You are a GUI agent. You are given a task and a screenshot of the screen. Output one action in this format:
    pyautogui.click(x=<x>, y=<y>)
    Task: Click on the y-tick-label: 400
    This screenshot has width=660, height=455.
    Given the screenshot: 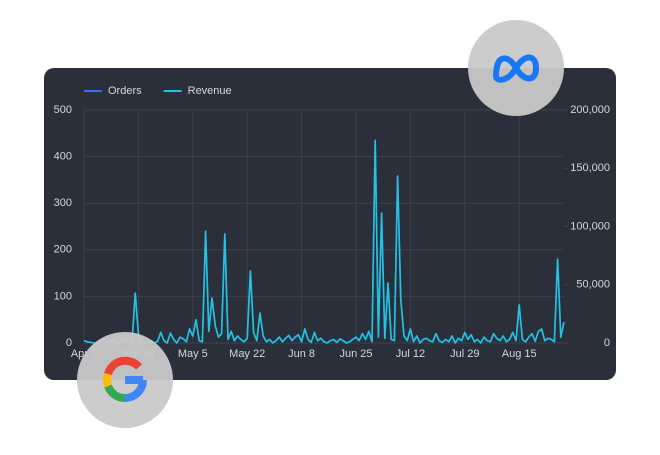 What is the action you would take?
    pyautogui.click(x=63, y=157)
    